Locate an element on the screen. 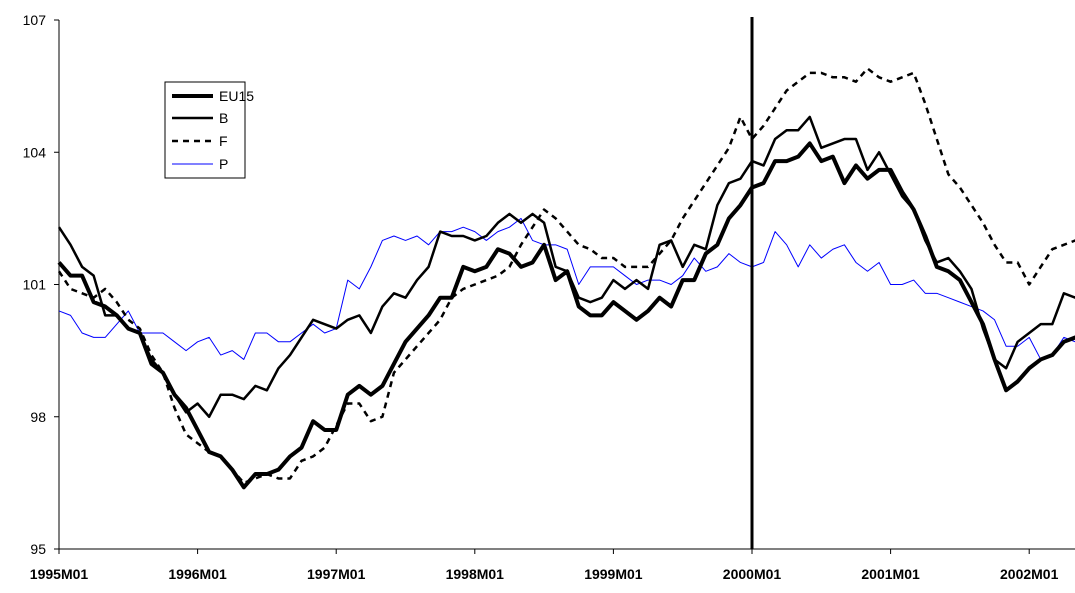 This screenshot has height=593, width=1075. x-tick-label: 2002M01 is located at coordinates (1029, 574).